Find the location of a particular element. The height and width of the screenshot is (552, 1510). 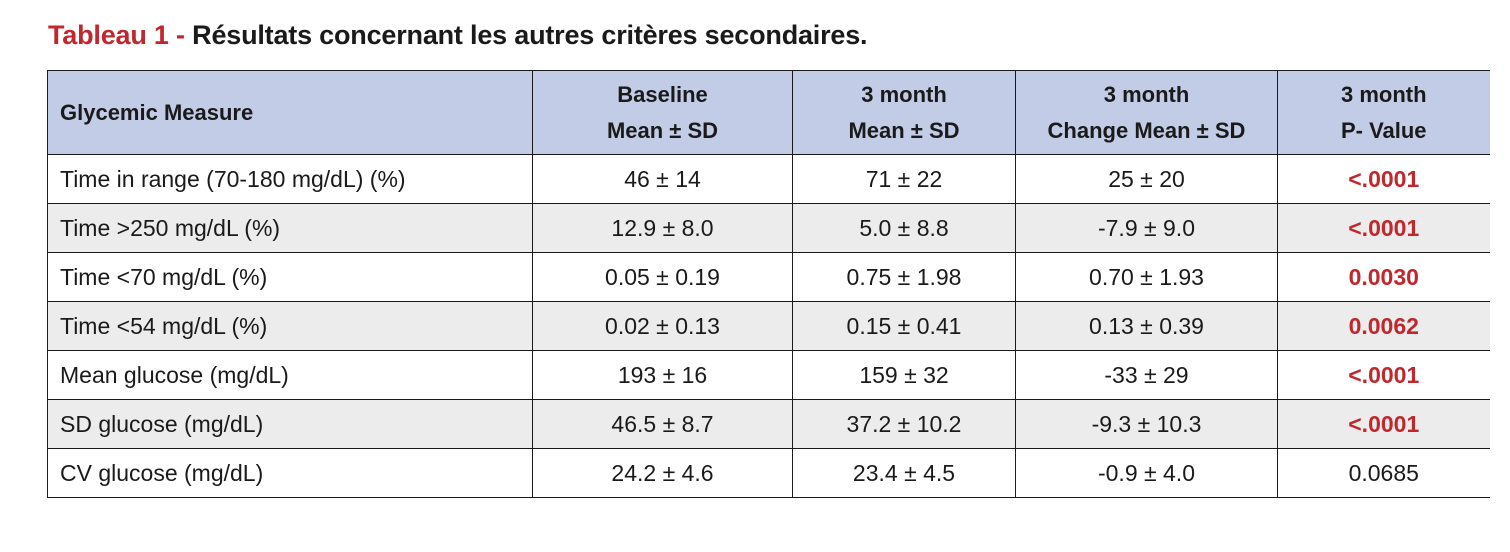

month3-cell: 71 ± 22 is located at coordinates (904, 179).